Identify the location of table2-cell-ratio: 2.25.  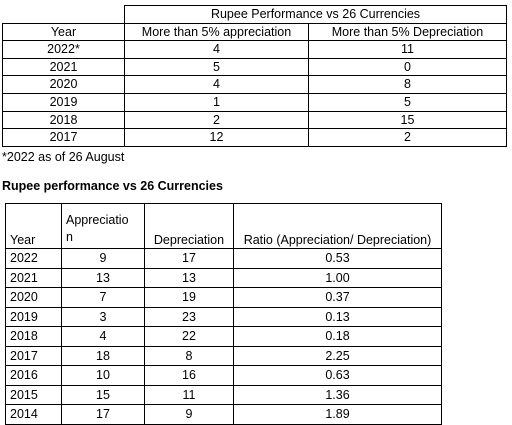
(337, 355).